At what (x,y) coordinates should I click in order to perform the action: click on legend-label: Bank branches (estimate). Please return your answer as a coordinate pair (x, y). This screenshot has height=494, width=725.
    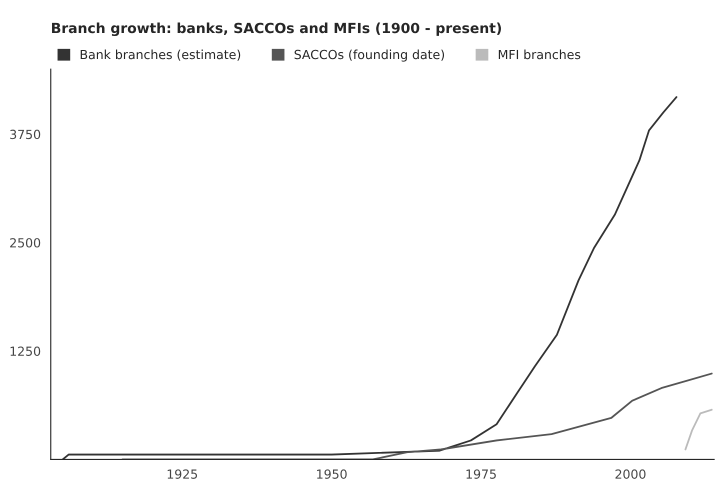
    Looking at the image, I should click on (160, 55).